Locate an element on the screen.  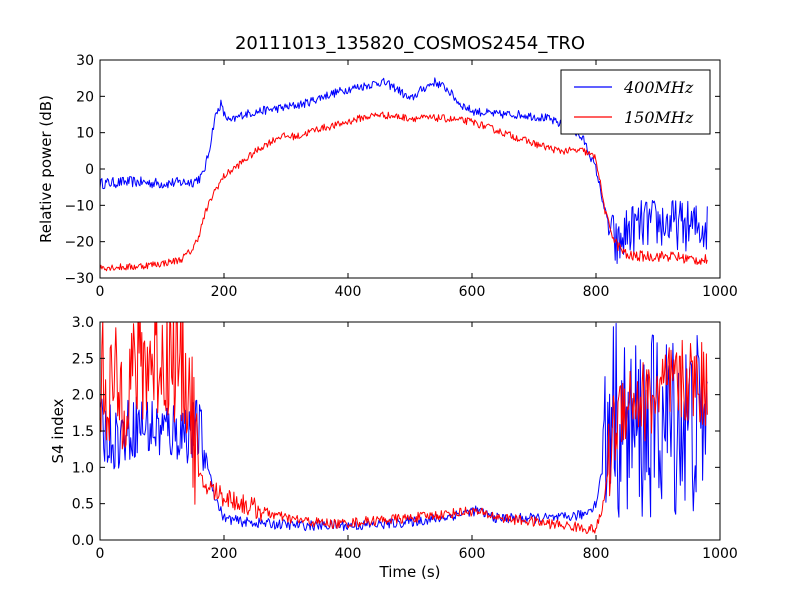
power-y-tick-label: 10 is located at coordinates (85, 134).